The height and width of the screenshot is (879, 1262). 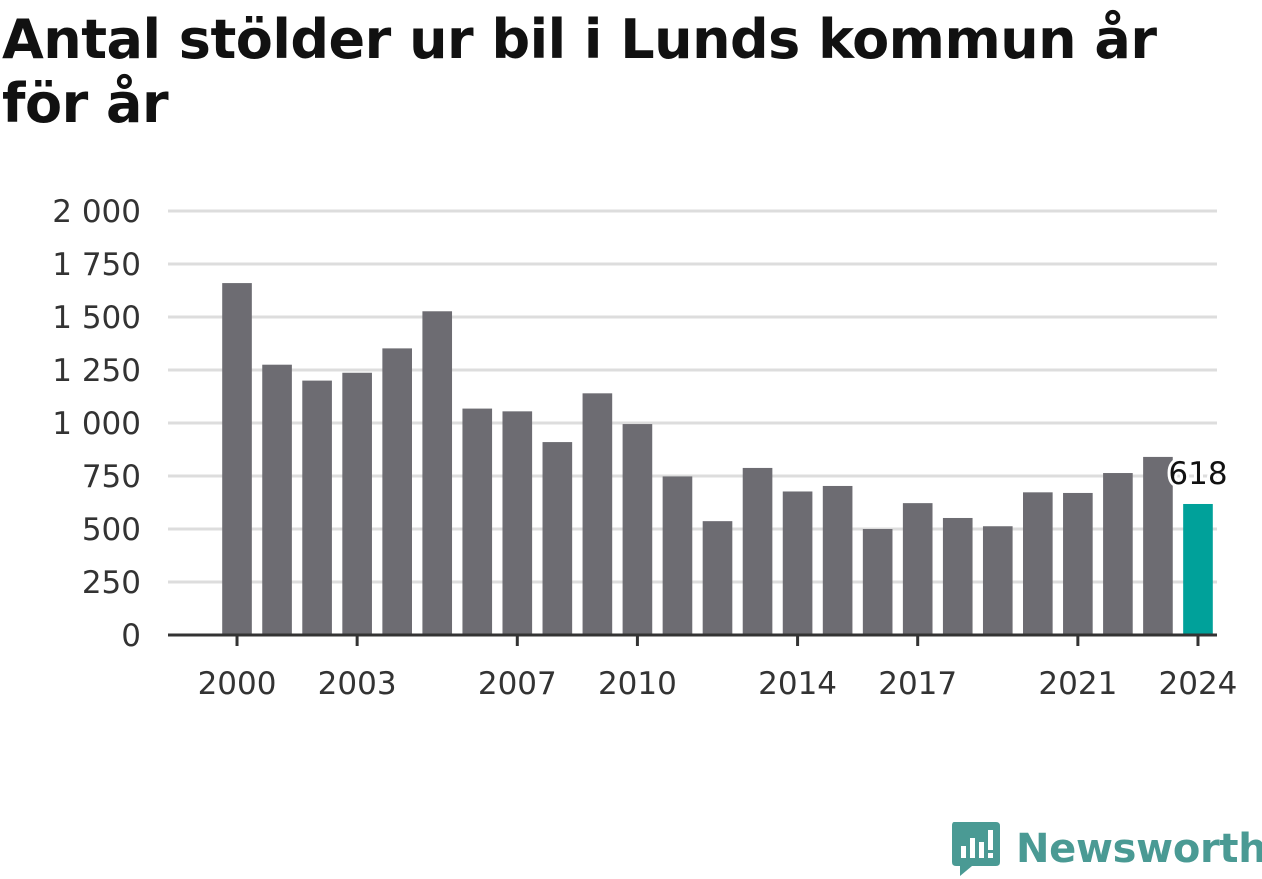 I want to click on y-tick-label: 500, so click(x=111, y=530).